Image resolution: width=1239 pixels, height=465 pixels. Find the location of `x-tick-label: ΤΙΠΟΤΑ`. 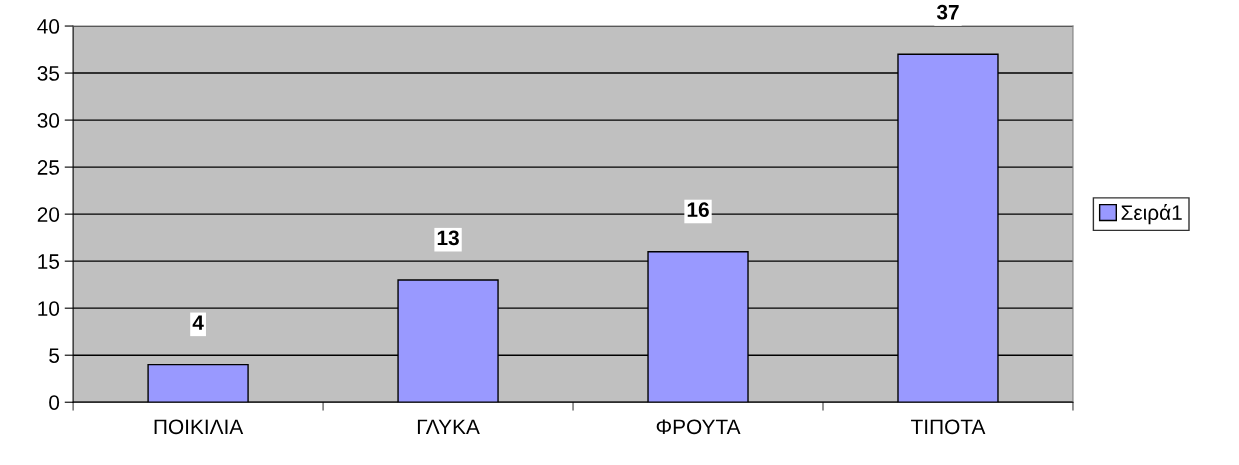

x-tick-label: ΤΙΠΟΤΑ is located at coordinates (948, 427).